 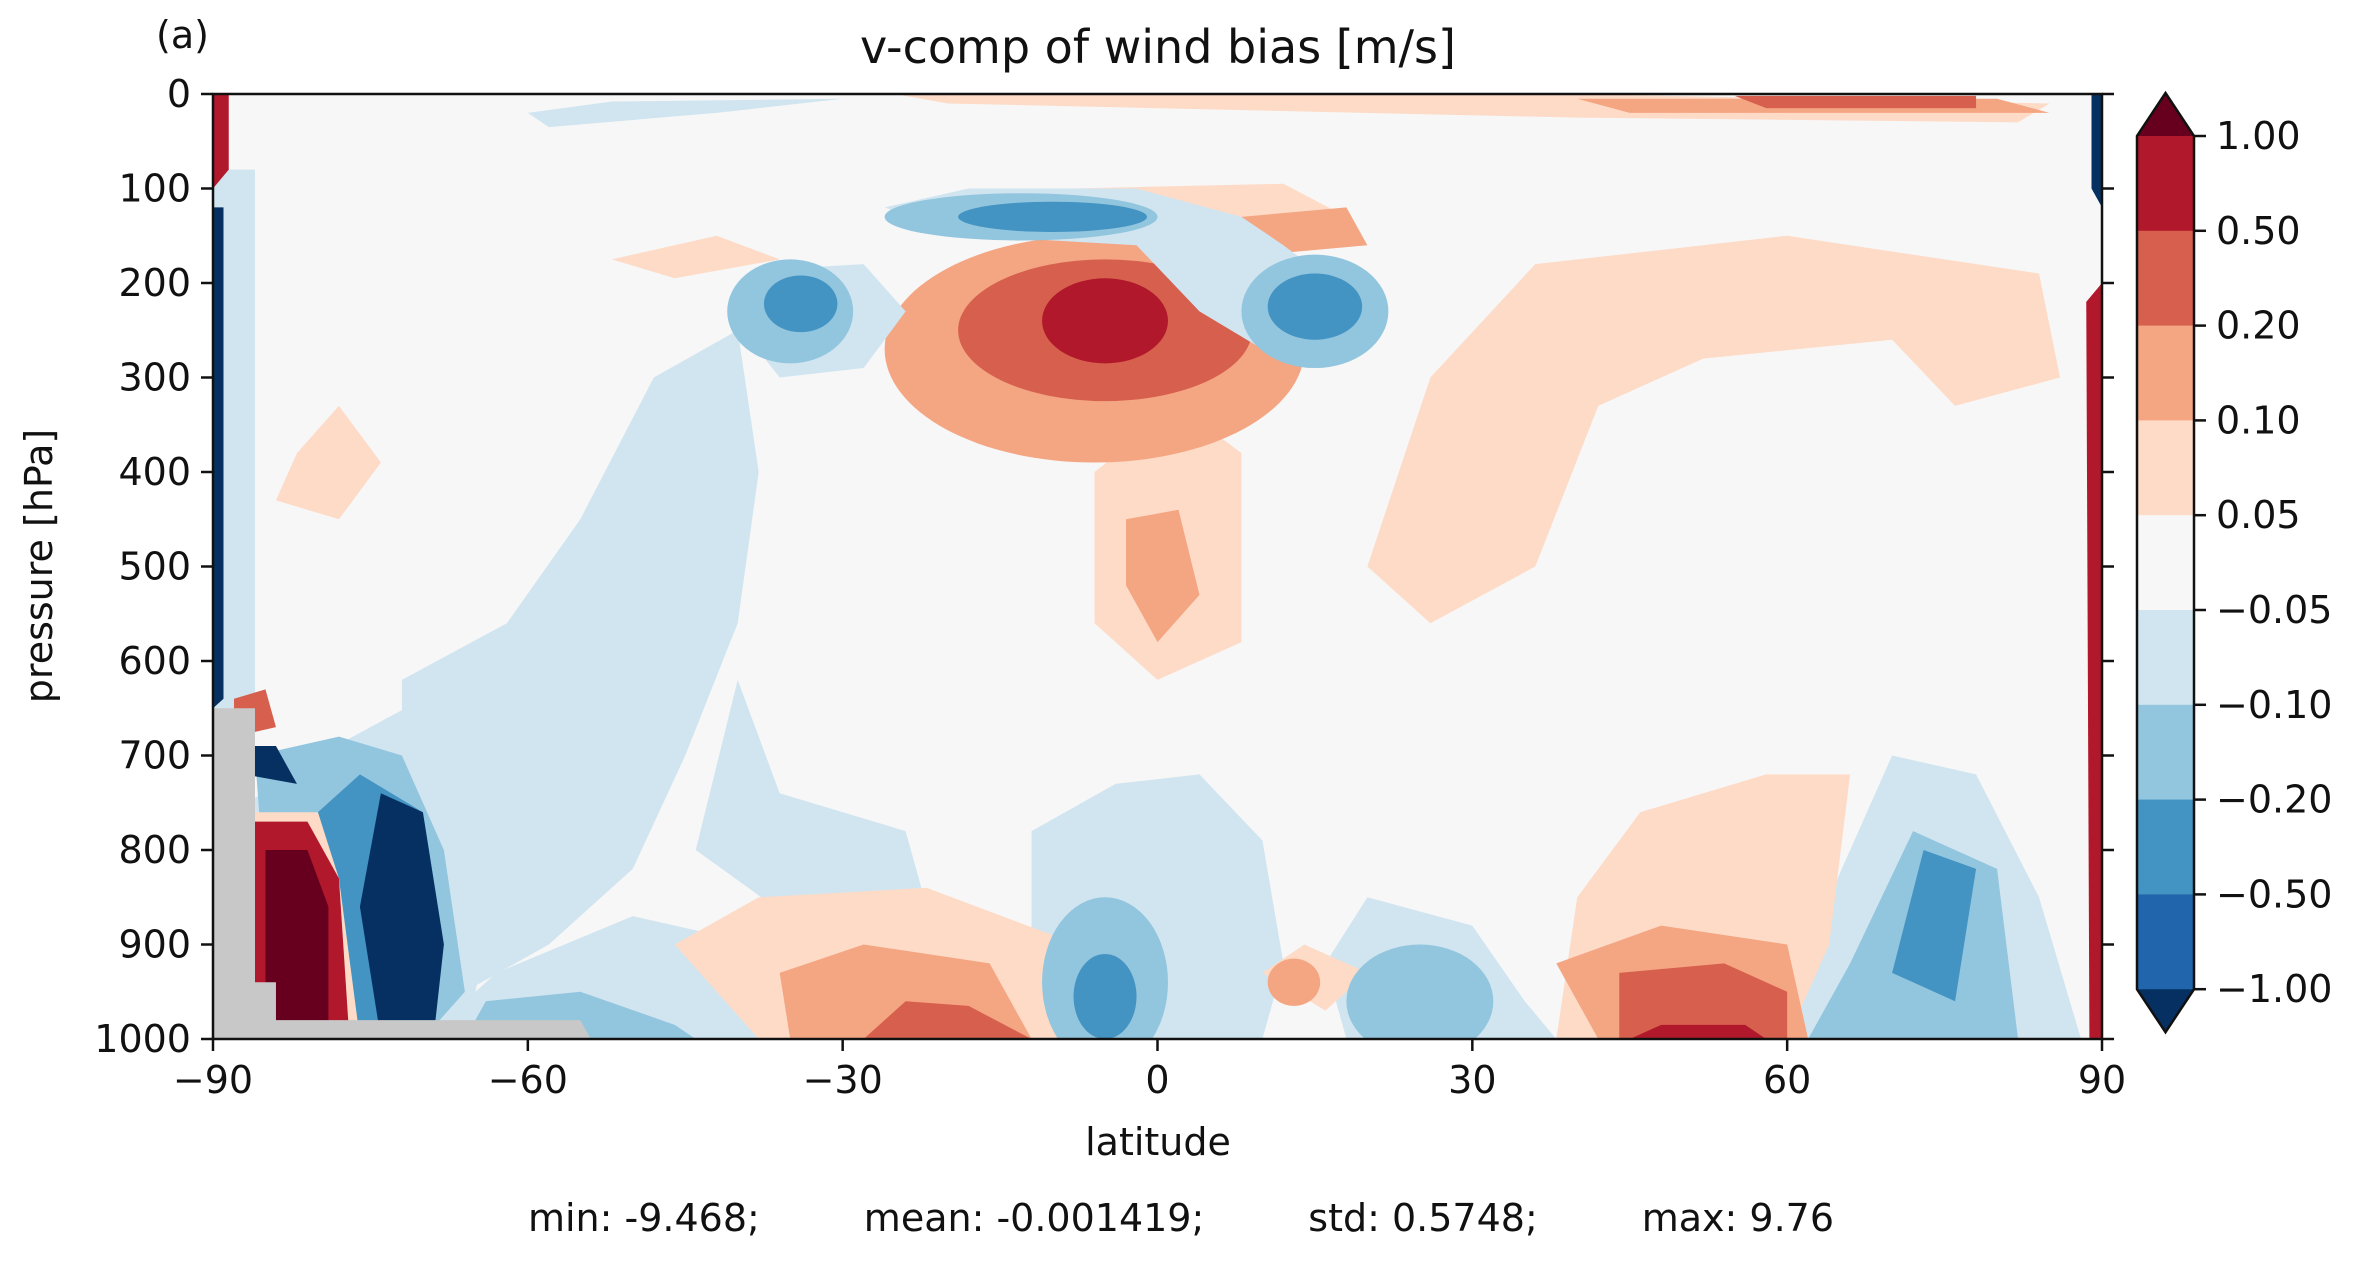 I want to click on y-tick-label: 700, so click(x=154, y=756).